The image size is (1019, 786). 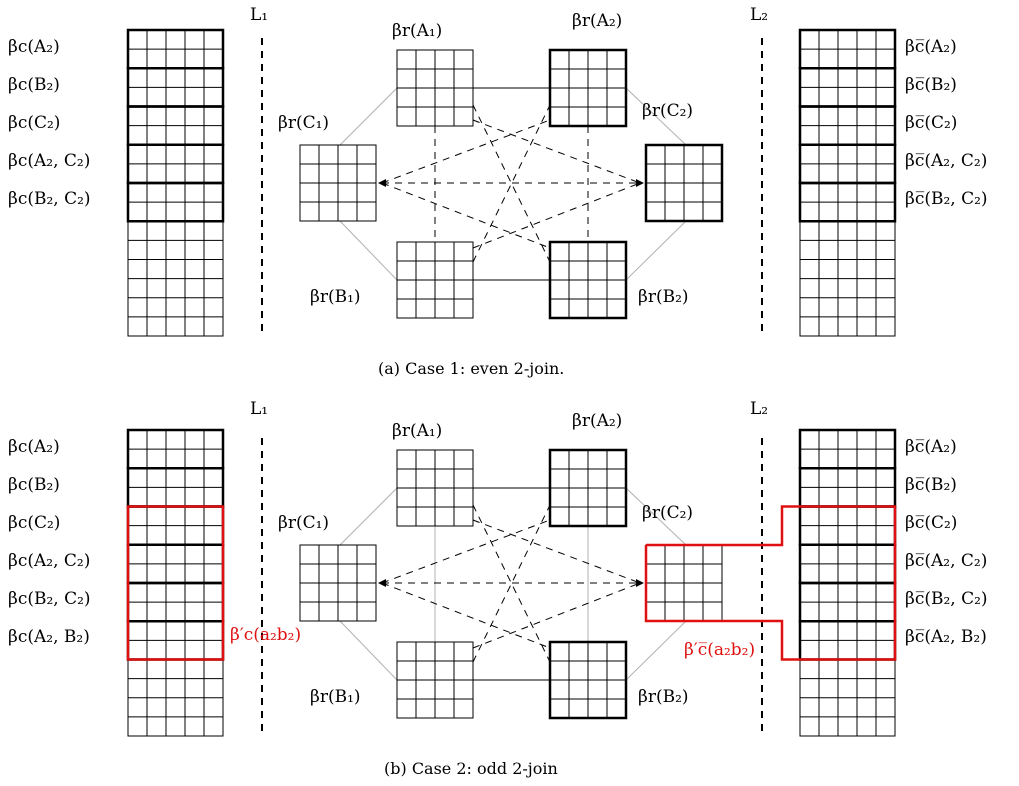 What do you see at coordinates (368, 516) in the screenshot?
I see `panel-b-edge-c1-a1` at bounding box center [368, 516].